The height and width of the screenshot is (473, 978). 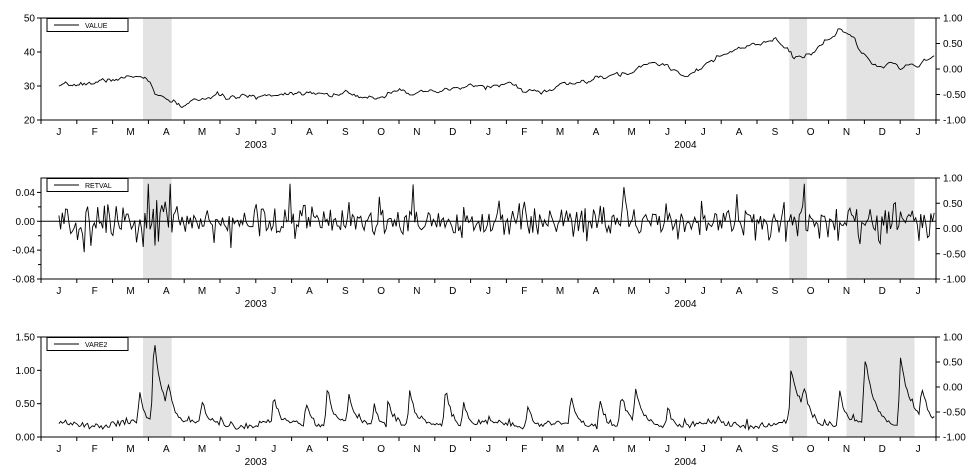 I want to click on y-tick-label: 1.00, so click(x=26, y=371).